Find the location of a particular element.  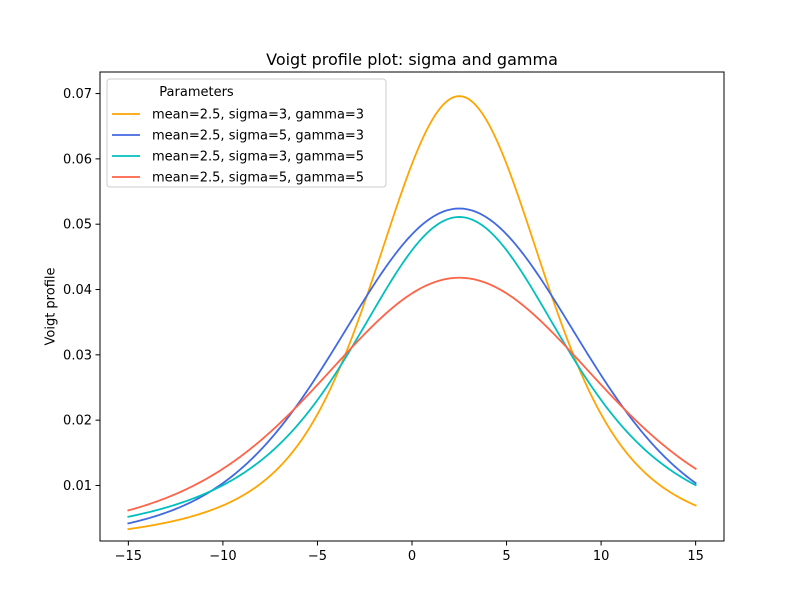

y-tick-label: 0.05 is located at coordinates (77, 225).